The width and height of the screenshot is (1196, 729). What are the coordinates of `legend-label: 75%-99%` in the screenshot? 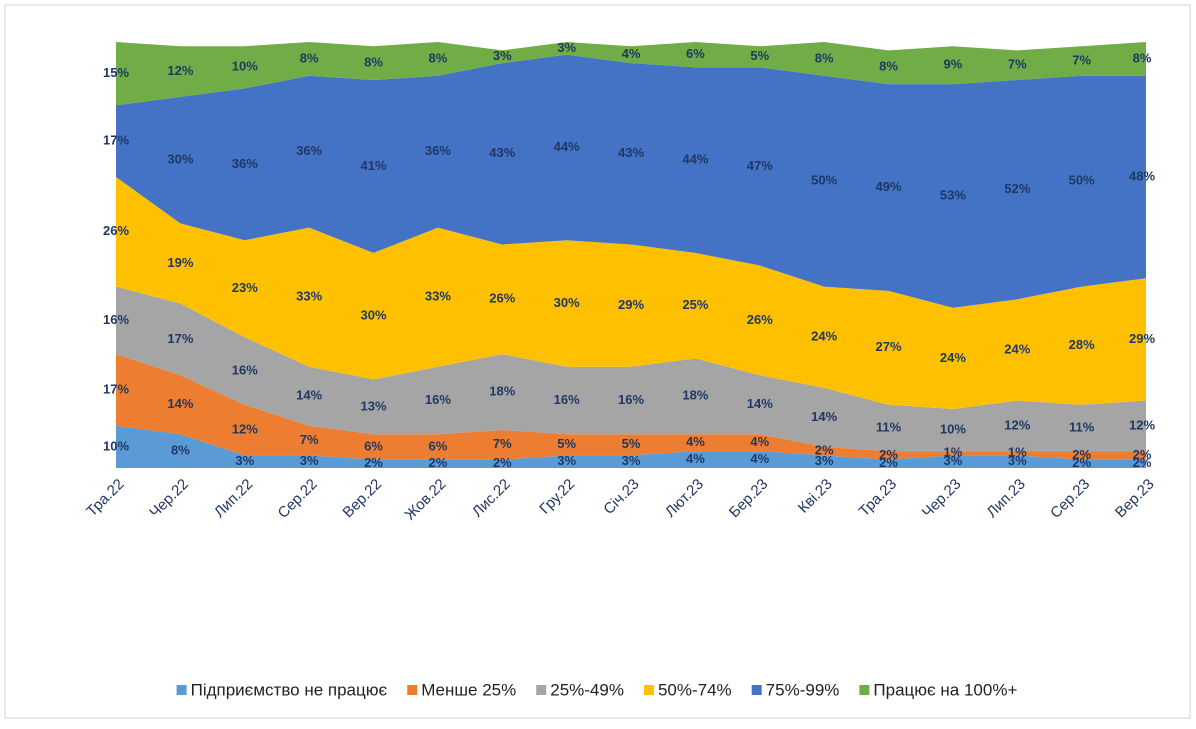 It's located at (803, 689).